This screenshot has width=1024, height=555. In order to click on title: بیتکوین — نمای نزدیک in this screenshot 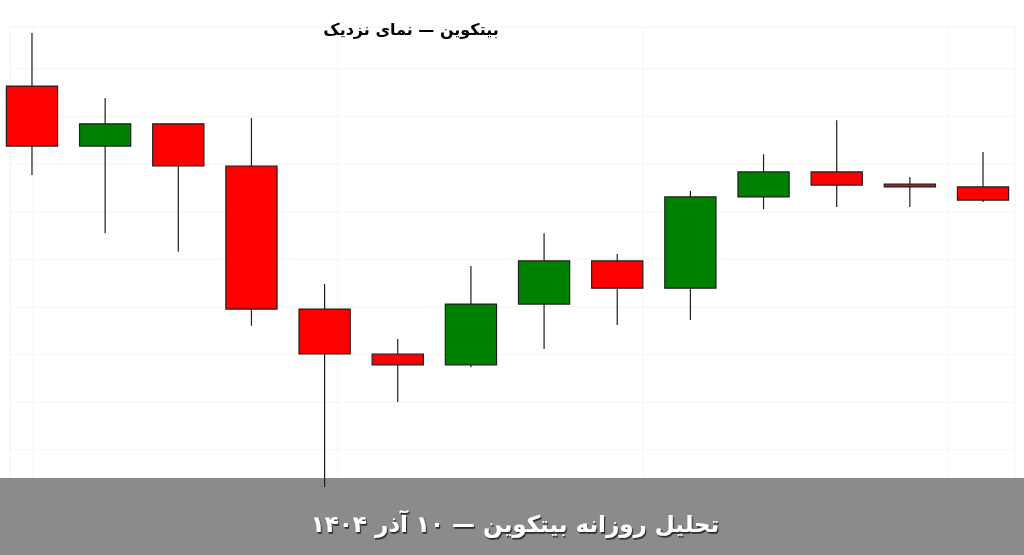, I will do `click(411, 29)`.